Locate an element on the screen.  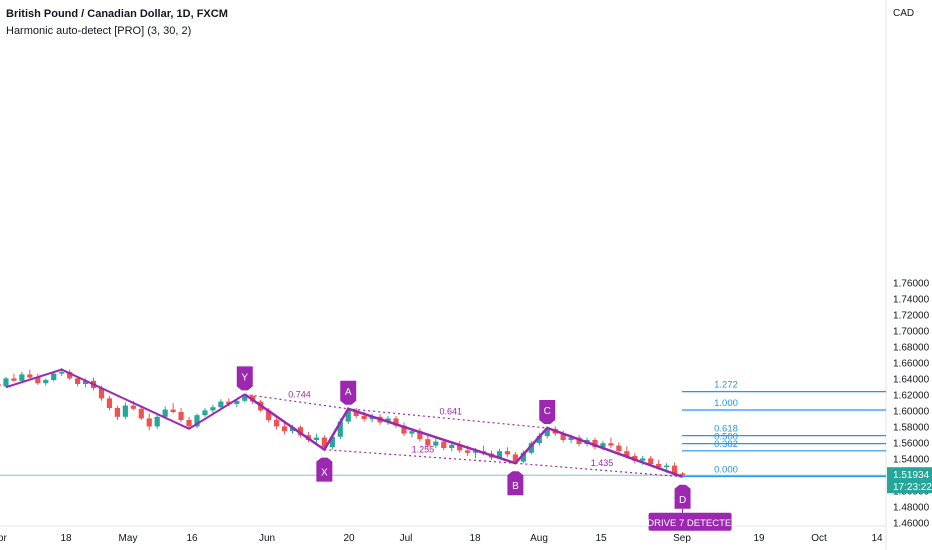
time-tick-label: Sep is located at coordinates (682, 538).